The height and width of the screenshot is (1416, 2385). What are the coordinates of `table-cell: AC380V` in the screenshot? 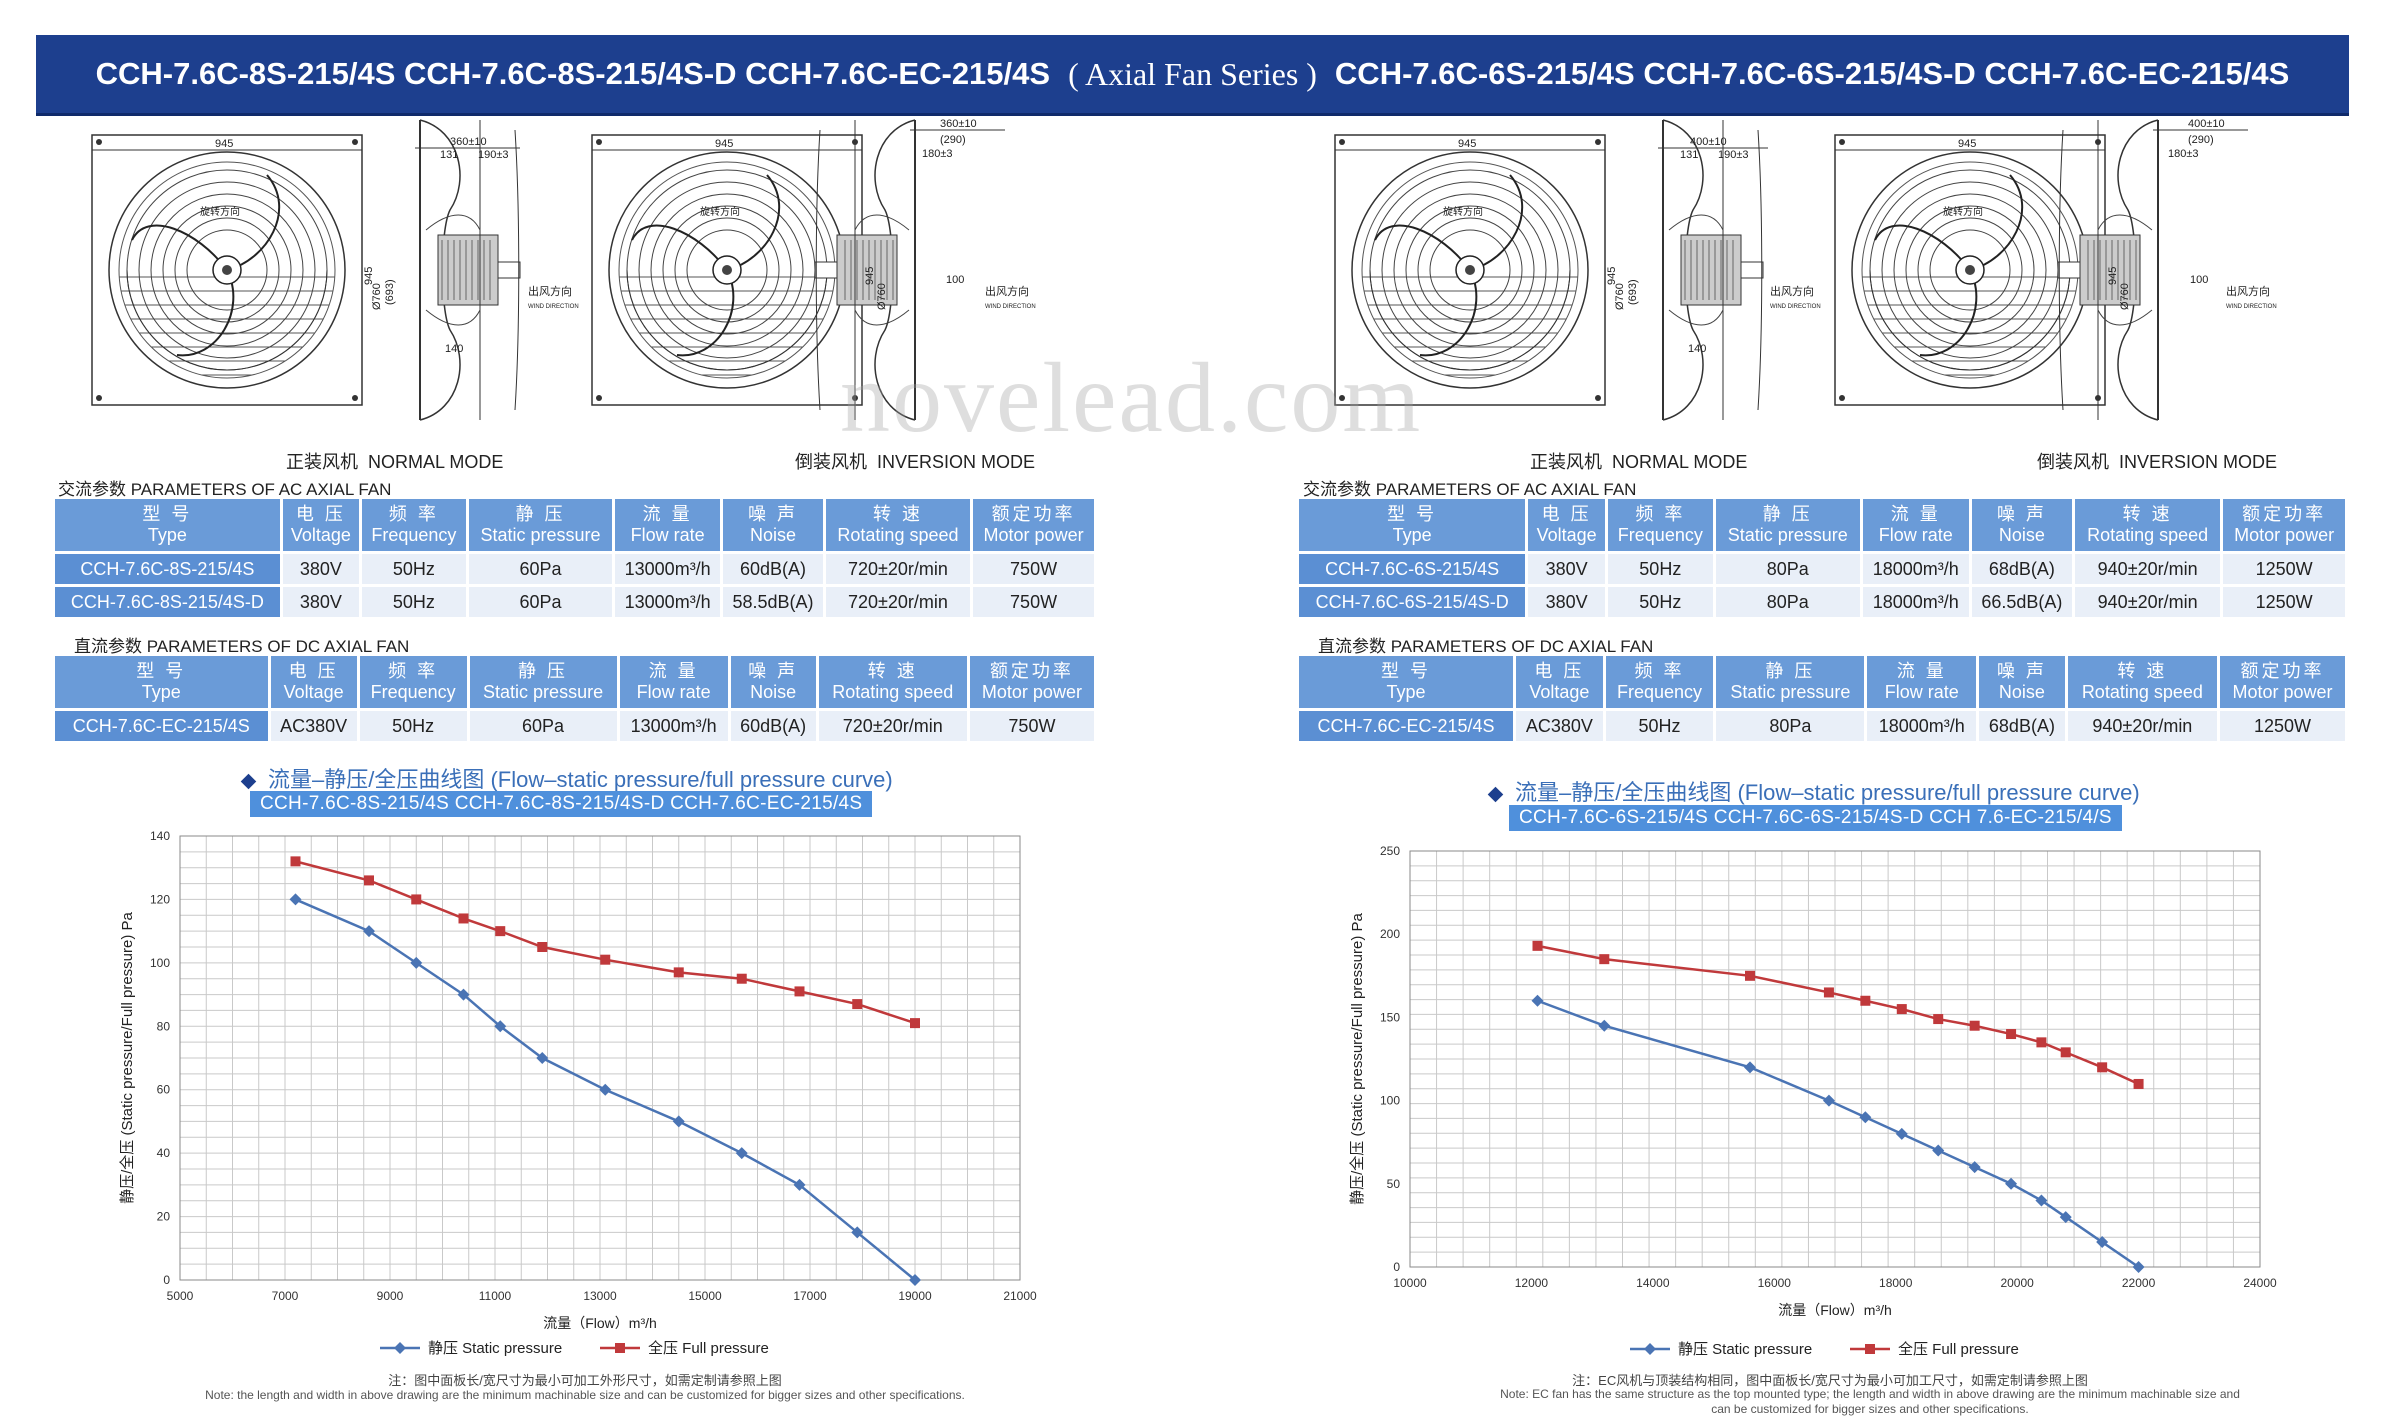 It's located at (313, 726).